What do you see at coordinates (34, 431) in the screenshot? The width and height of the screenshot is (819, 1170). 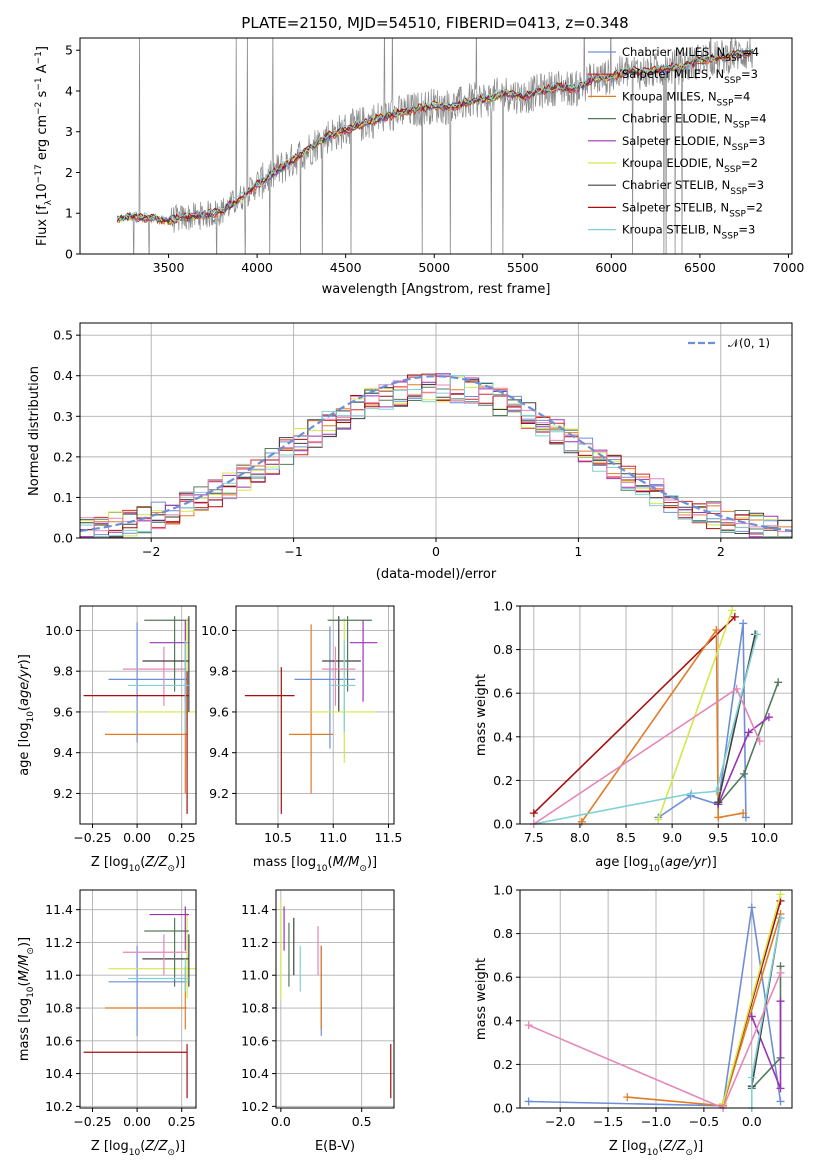 I see `y-axis-label: Normed distribution` at bounding box center [34, 431].